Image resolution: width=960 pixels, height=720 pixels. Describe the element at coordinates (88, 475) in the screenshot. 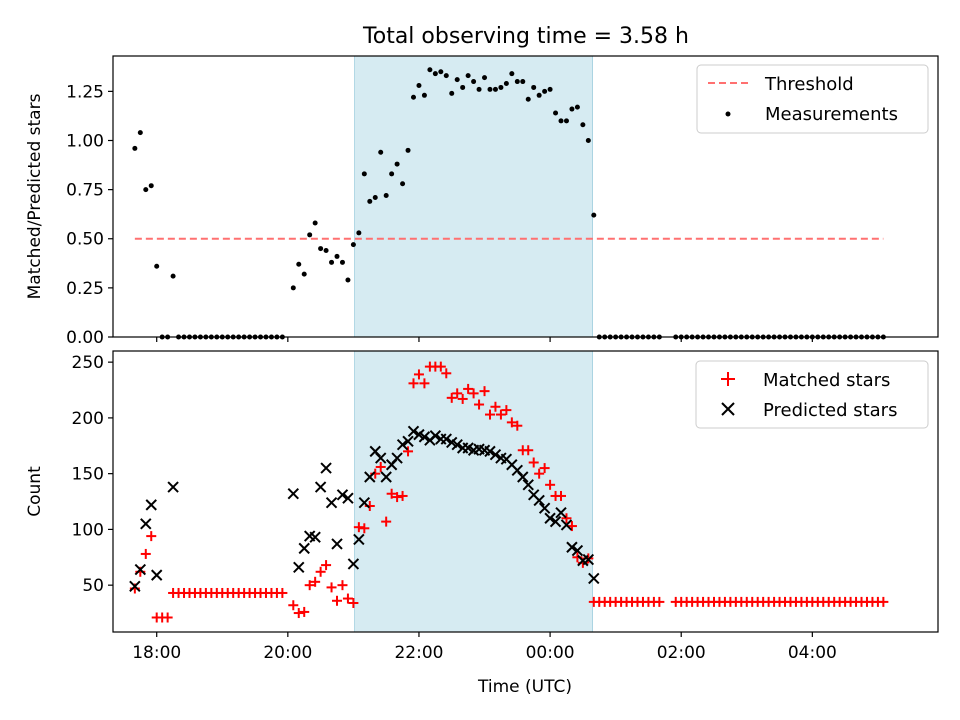

I see `y-tick-label: 150` at that location.